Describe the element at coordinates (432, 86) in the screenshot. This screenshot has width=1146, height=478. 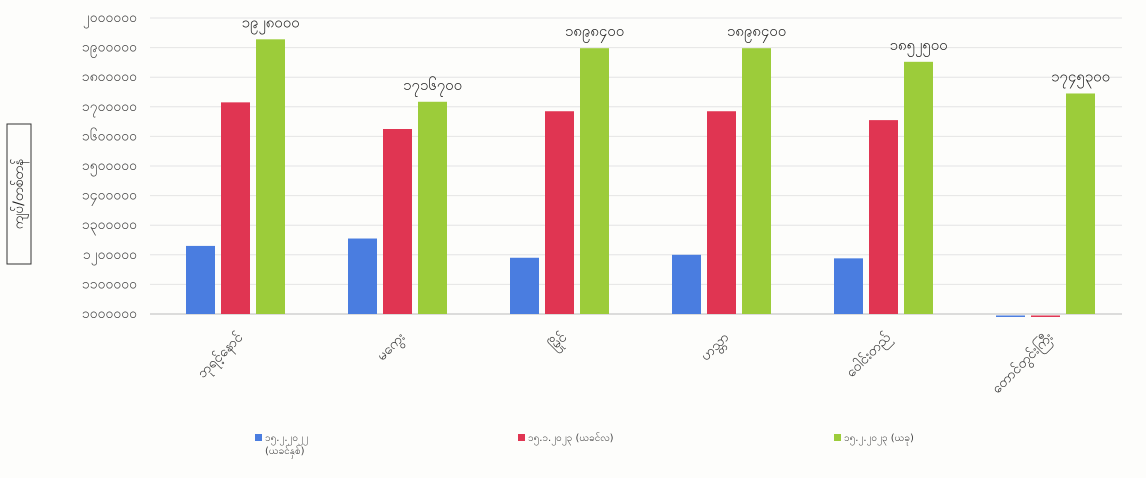
I see `data-label: ၁၇၁၆၇၀၀` at that location.